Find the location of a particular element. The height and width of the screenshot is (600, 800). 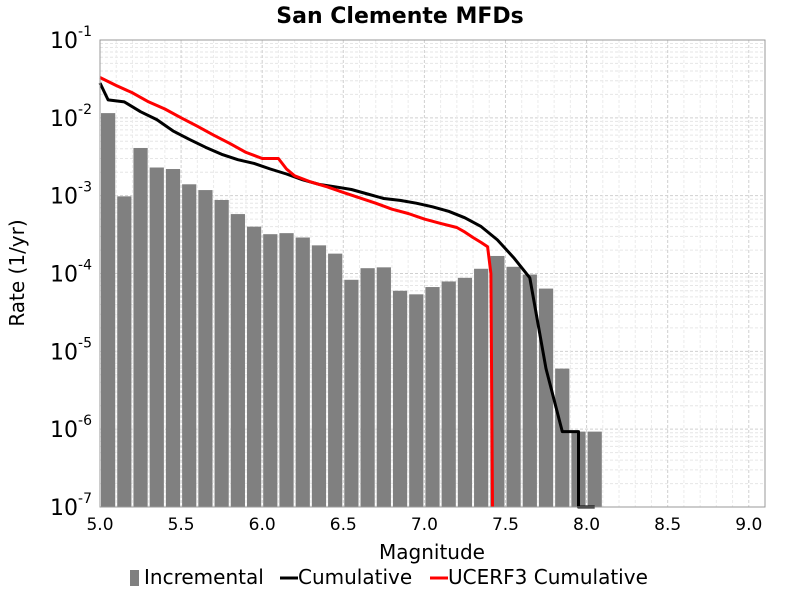

x-tick-label: 7.5 is located at coordinates (505, 525).